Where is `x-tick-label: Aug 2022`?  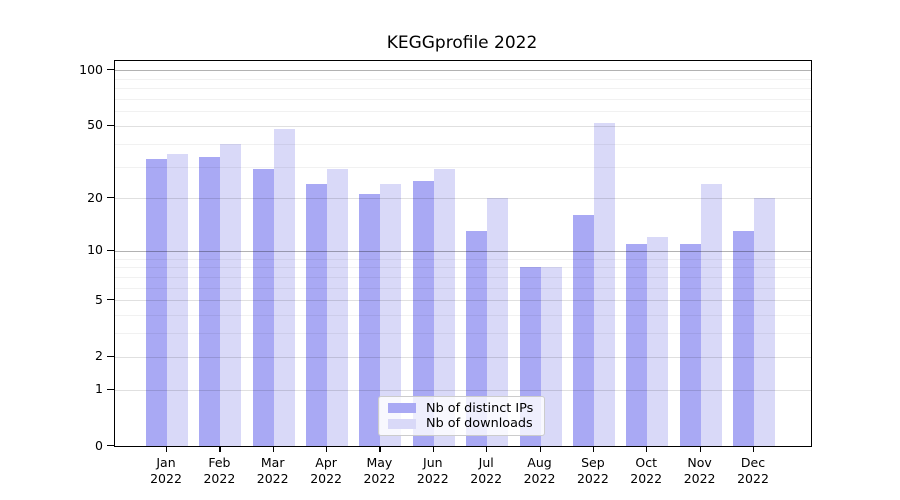
x-tick-label: Aug 2022 is located at coordinates (540, 471).